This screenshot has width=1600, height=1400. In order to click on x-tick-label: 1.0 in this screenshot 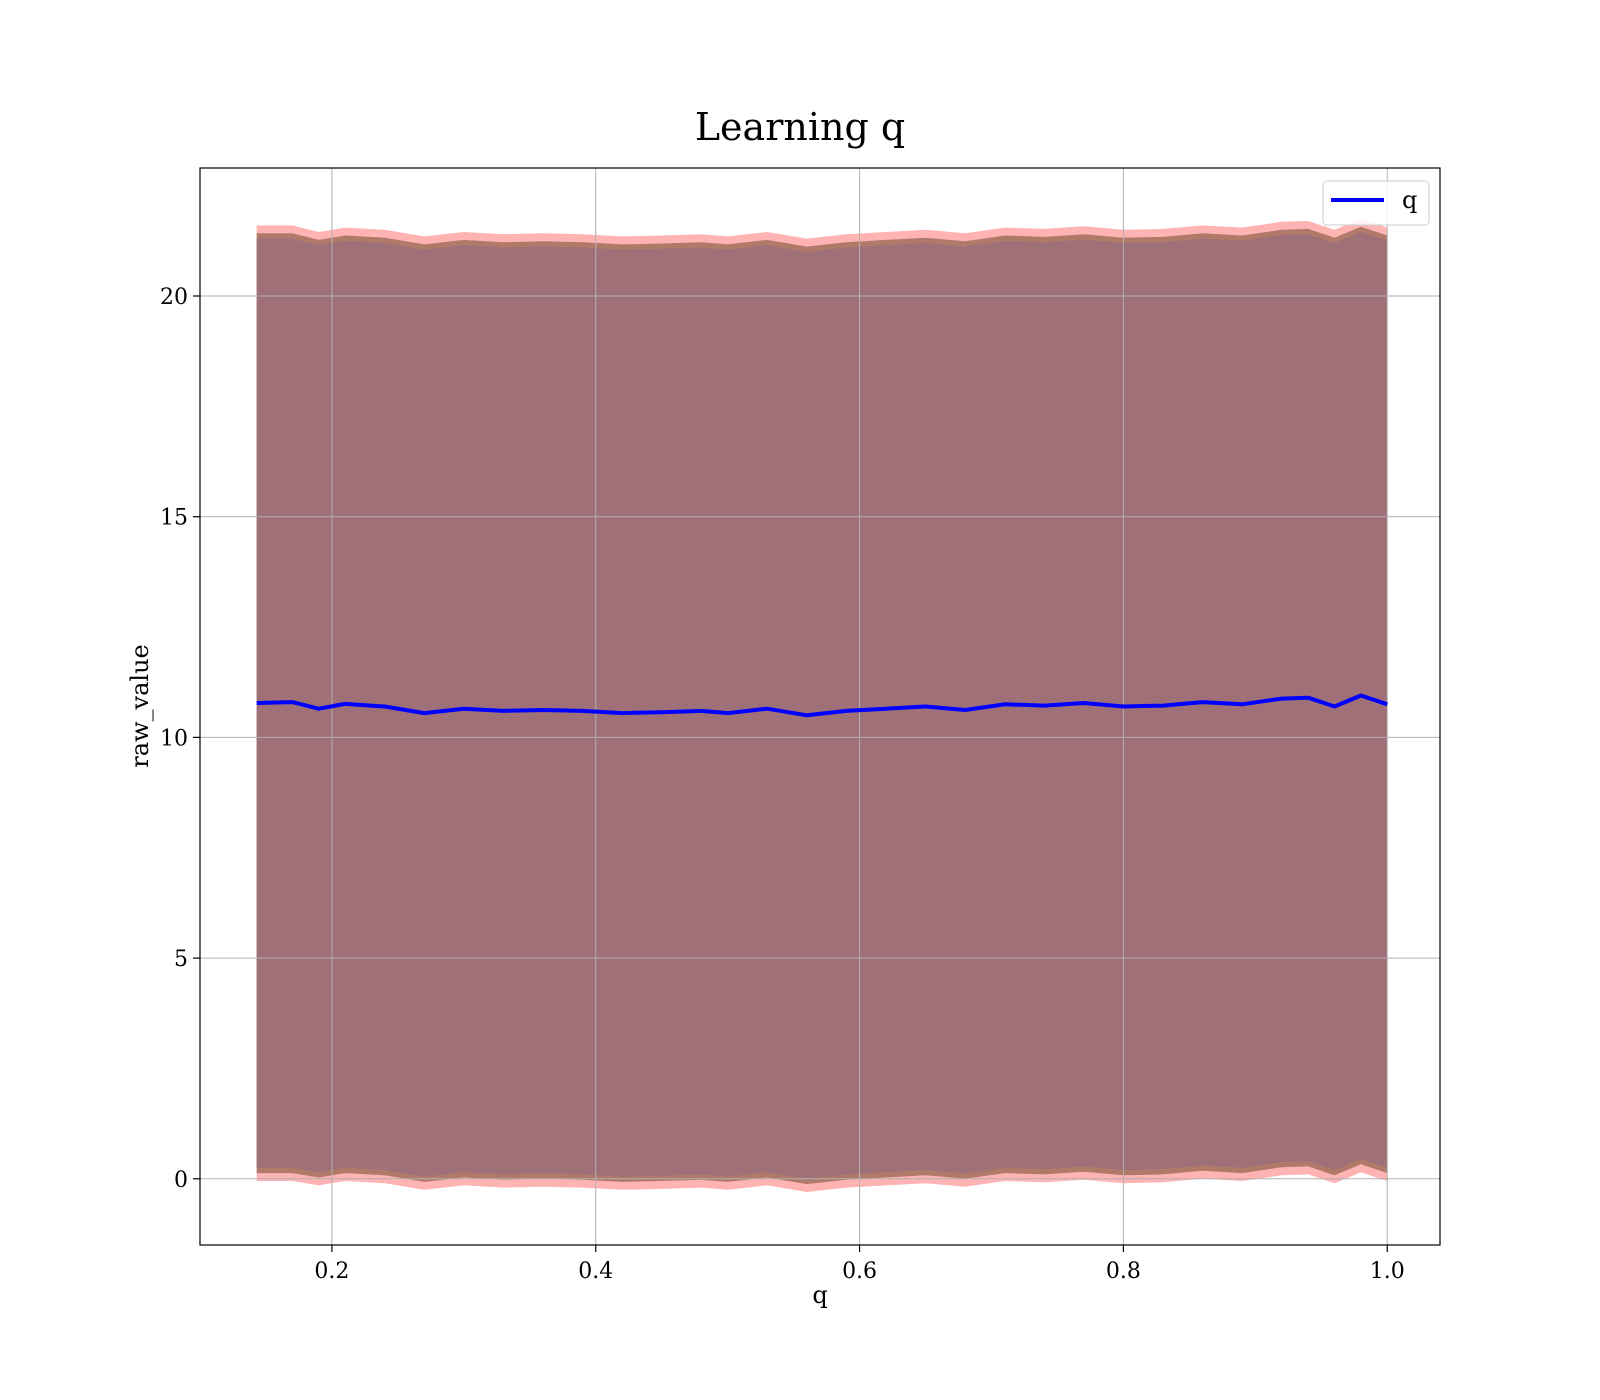, I will do `click(1387, 1271)`.